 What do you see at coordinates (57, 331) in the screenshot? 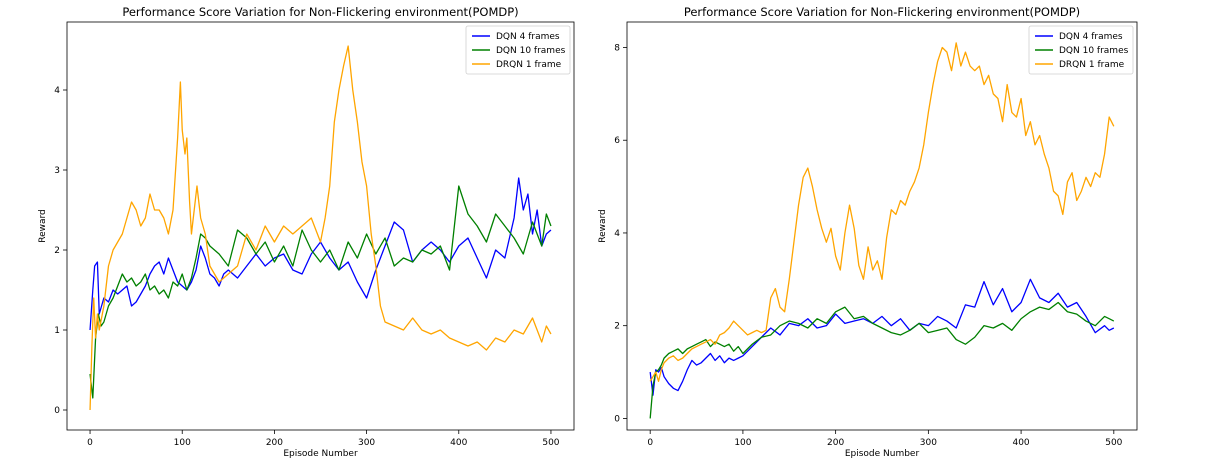
I see `y-tick-label: 1` at bounding box center [57, 331].